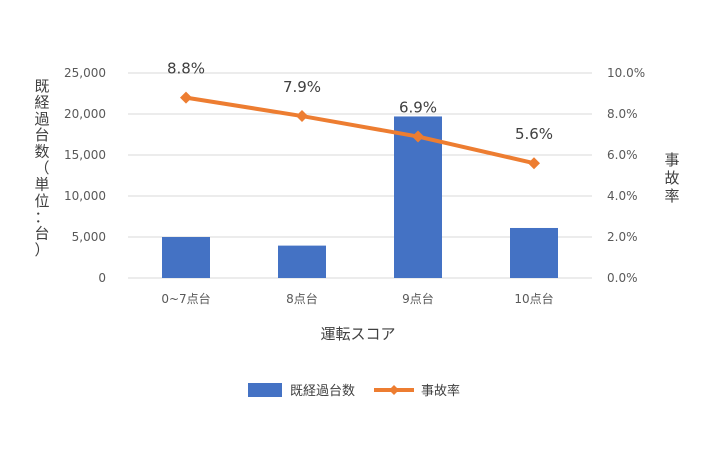  I want to click on y-right-tick-label: 10.0%, so click(626, 73).